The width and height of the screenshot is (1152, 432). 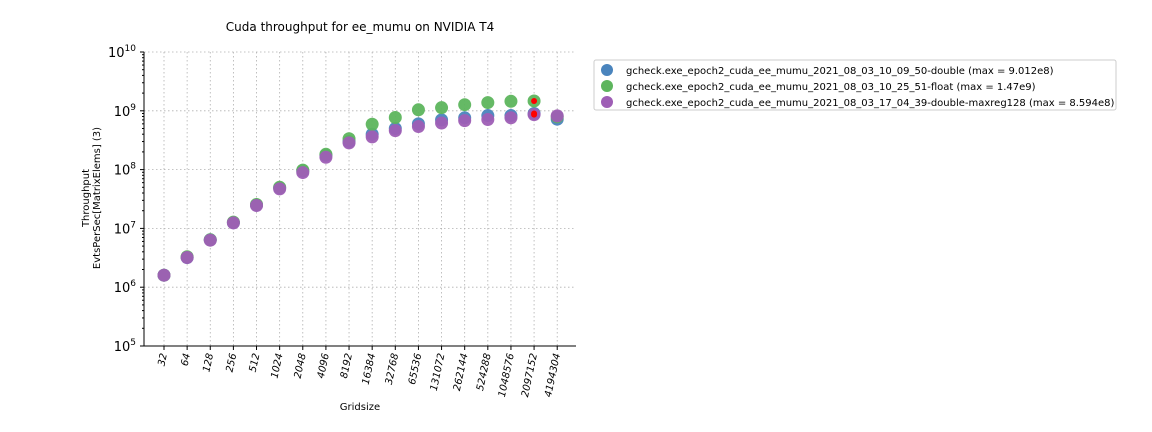 What do you see at coordinates (347, 365) in the screenshot?
I see `x-tick-label: 8192` at bounding box center [347, 365].